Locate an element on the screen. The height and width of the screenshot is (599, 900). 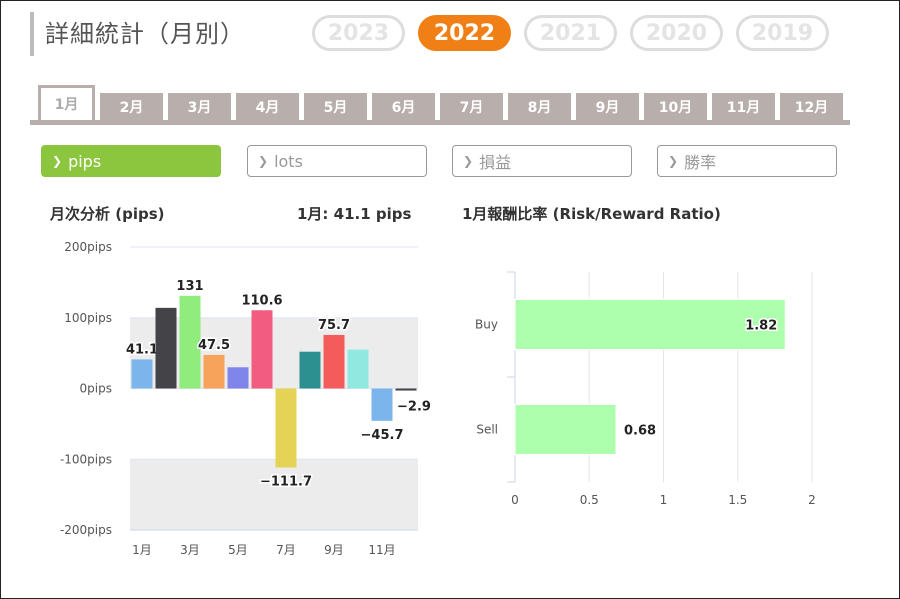
month-tab-7: 7月 is located at coordinates (471, 106).